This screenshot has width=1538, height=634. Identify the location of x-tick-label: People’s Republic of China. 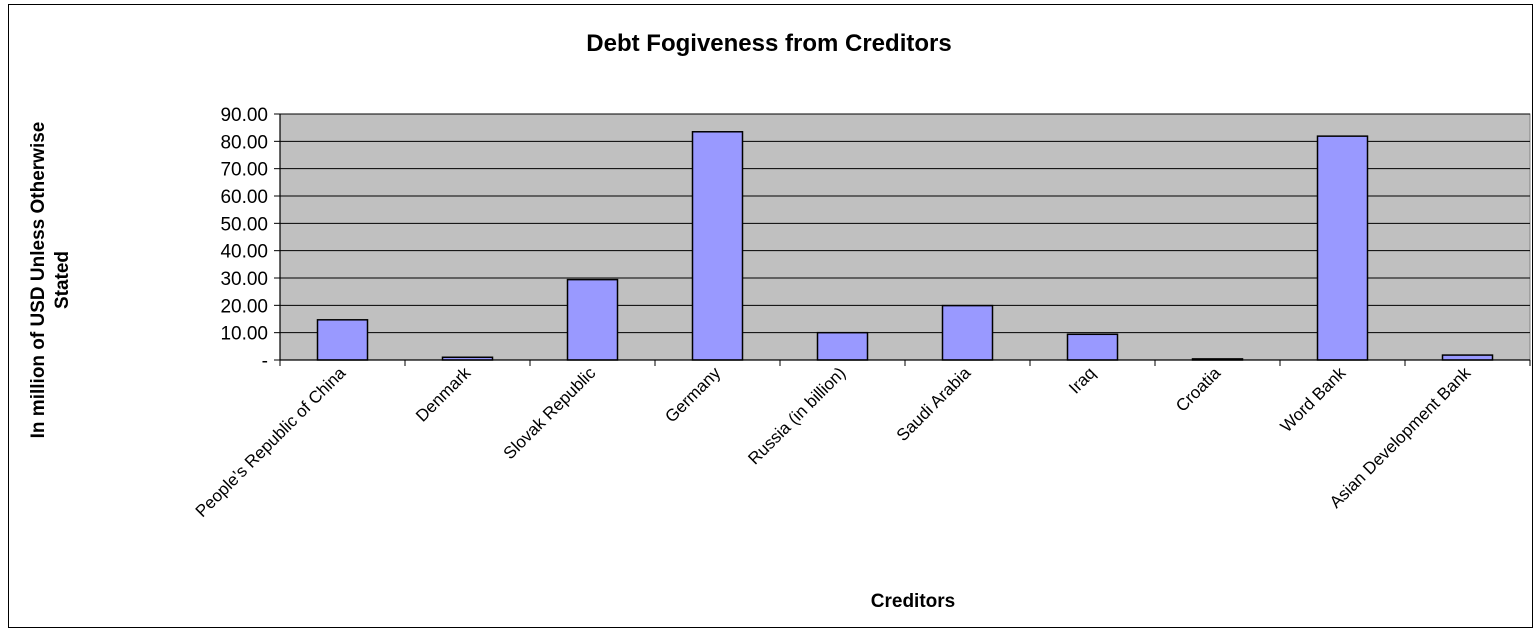
(271, 442).